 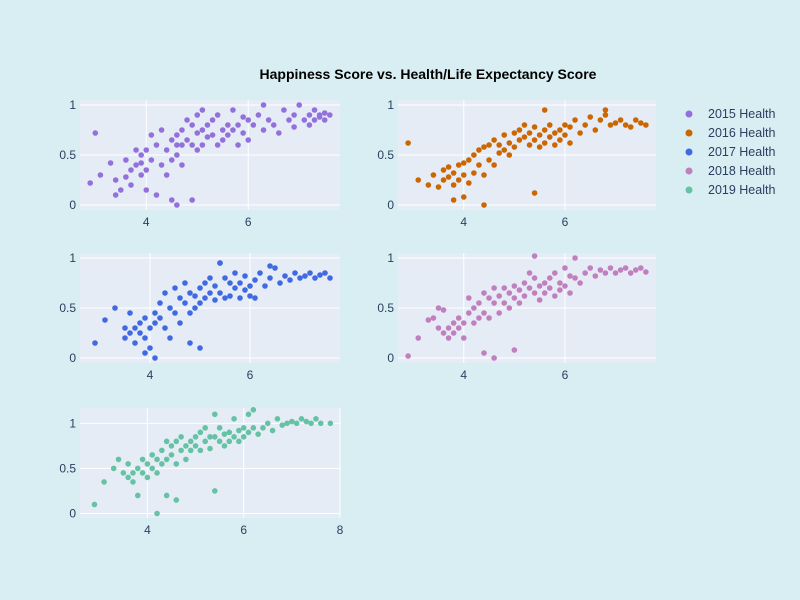 I want to click on y-tick-label: 1, so click(x=390, y=258).